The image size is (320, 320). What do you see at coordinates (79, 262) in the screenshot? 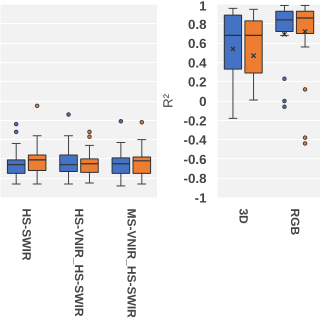
I see `x-tick-label: HS-VNIR_HS-SWIR` at bounding box center [79, 262].